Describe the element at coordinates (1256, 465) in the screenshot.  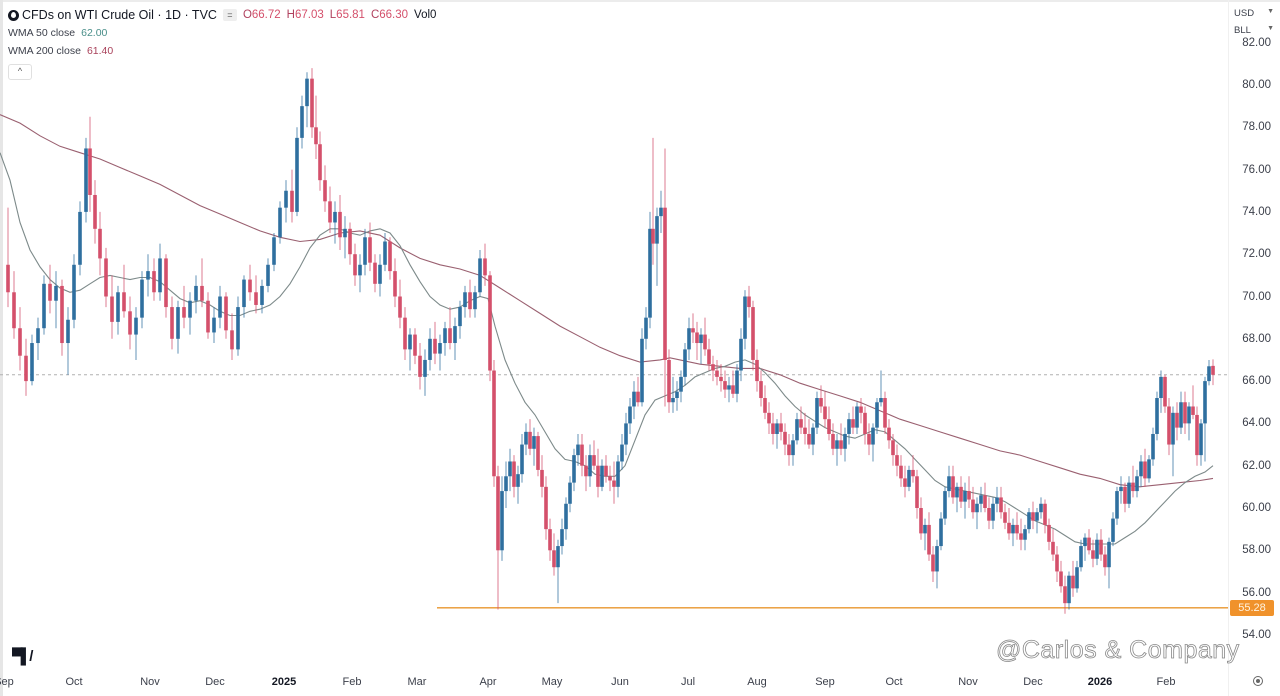
I see `price-tick: 62.00` at that location.